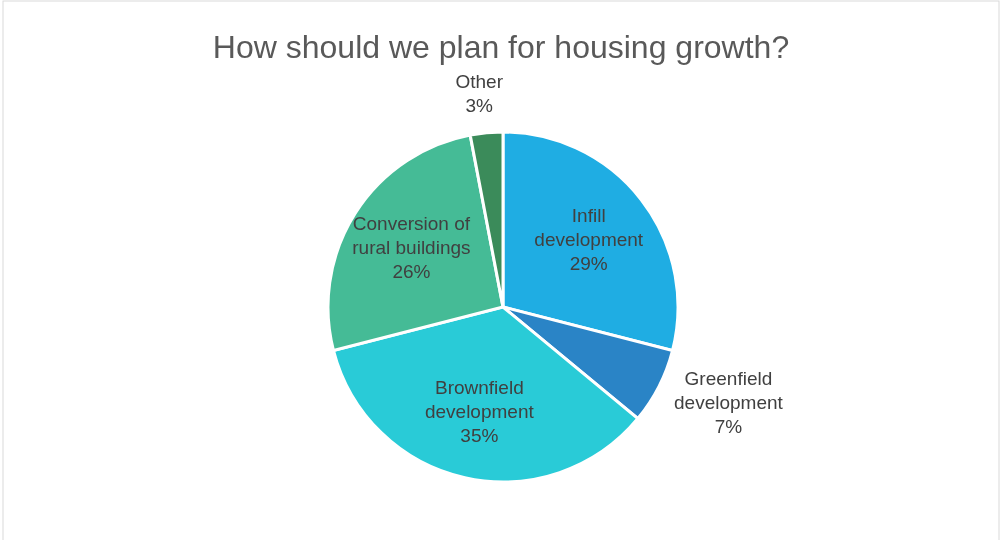  What do you see at coordinates (411, 271) in the screenshot?
I see `data-label: 26%` at bounding box center [411, 271].